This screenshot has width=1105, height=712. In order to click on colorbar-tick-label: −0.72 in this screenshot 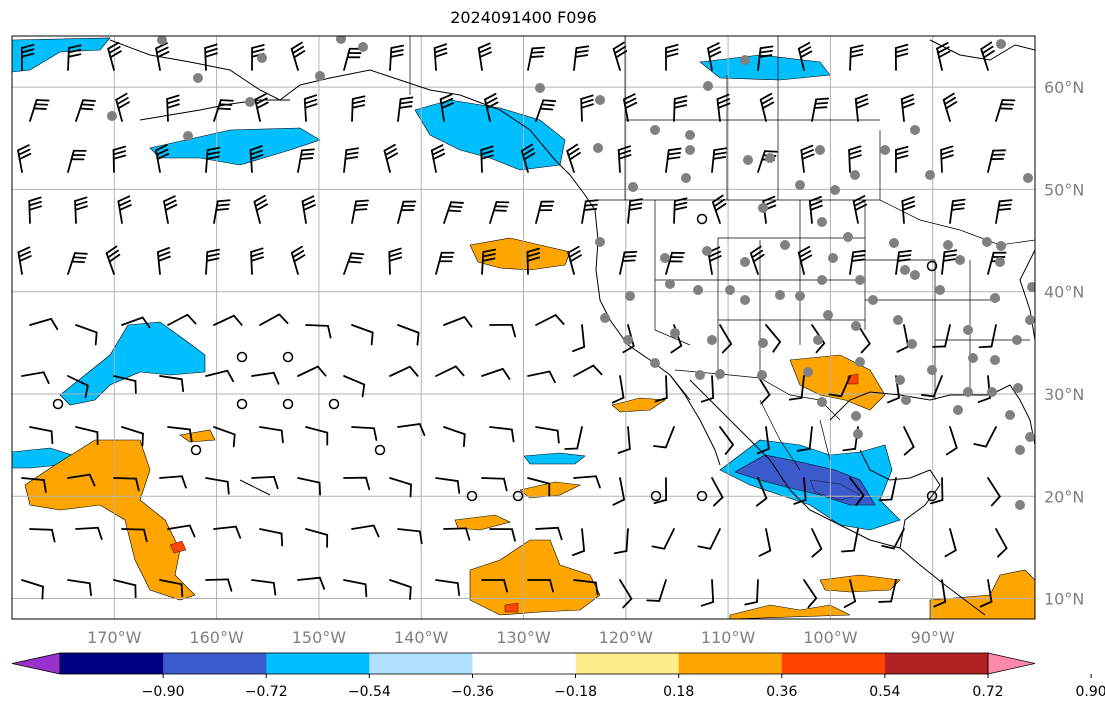, I will do `click(266, 692)`.